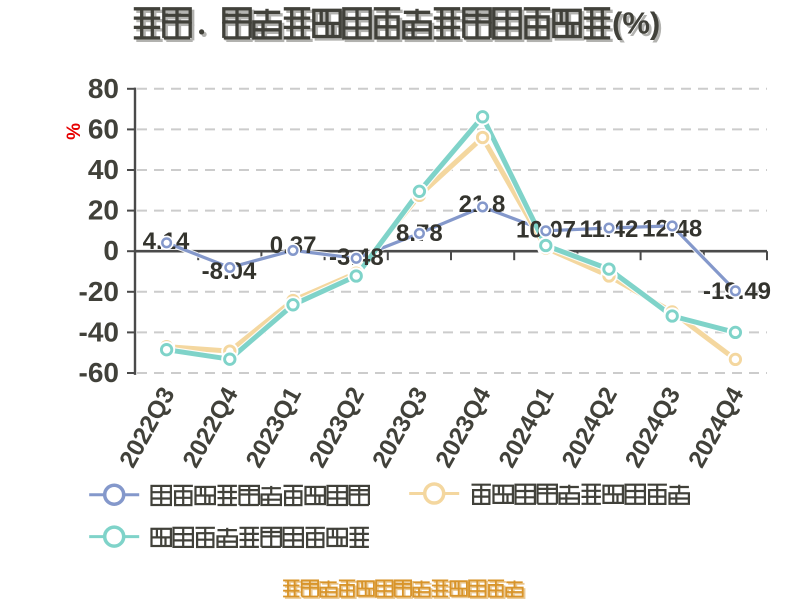 The width and height of the screenshot is (800, 605). Describe the element at coordinates (103, 169) in the screenshot. I see `svg-text: 40` at that location.